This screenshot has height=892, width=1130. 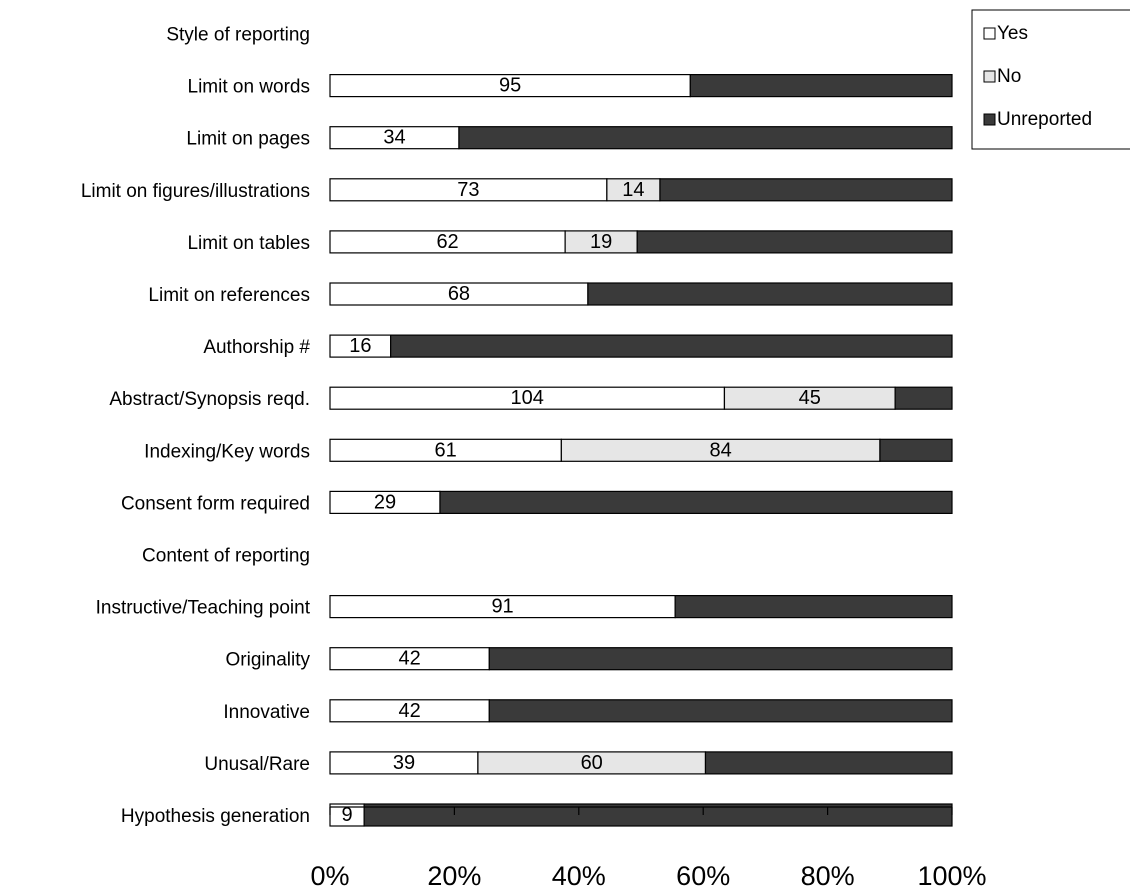 I want to click on bar-unreported-authorship, so click(x=671, y=346).